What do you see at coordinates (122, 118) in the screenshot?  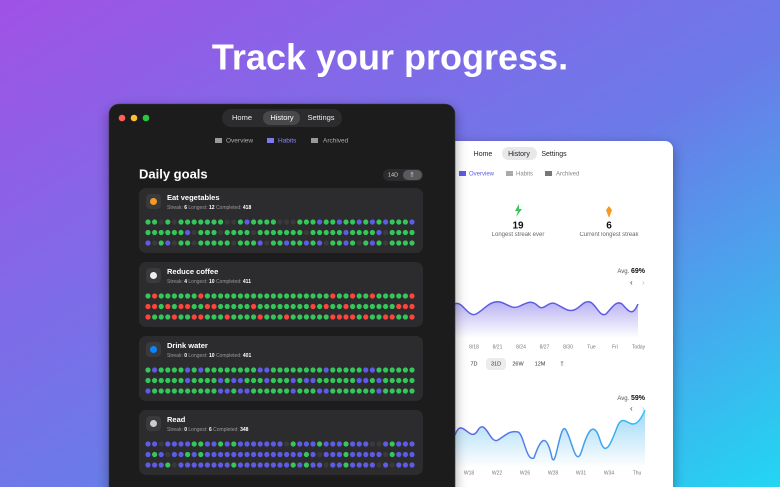 I see `close` at bounding box center [122, 118].